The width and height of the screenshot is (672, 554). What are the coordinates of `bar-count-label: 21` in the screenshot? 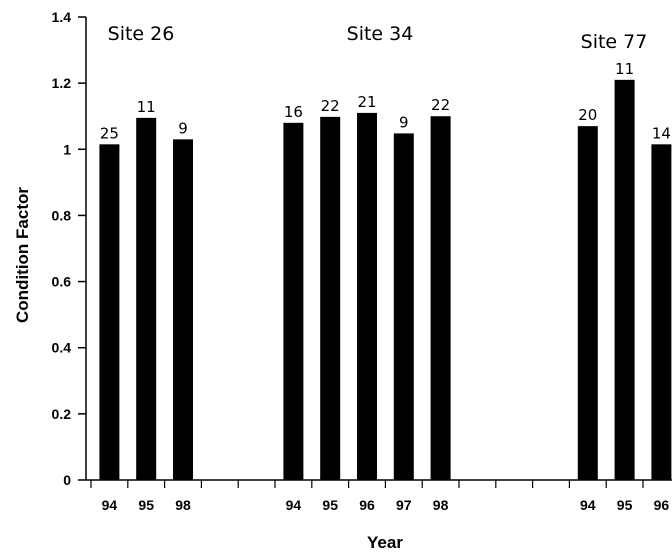 It's located at (366, 102).